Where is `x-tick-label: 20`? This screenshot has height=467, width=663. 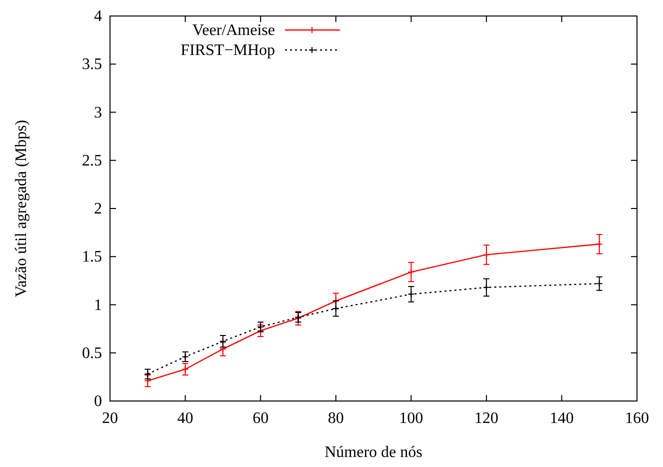 x-tick-label: 20 is located at coordinates (110, 418).